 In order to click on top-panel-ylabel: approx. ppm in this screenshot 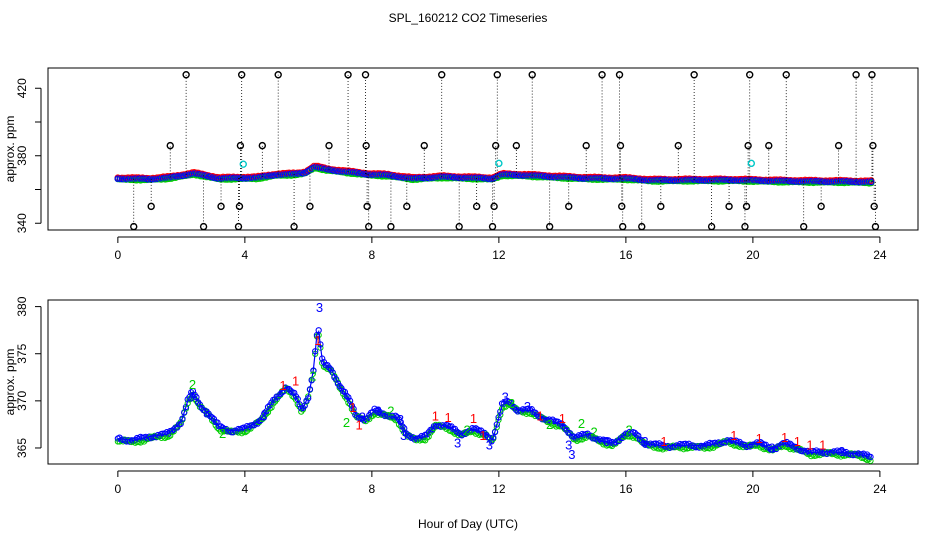, I will do `click(10, 149)`.